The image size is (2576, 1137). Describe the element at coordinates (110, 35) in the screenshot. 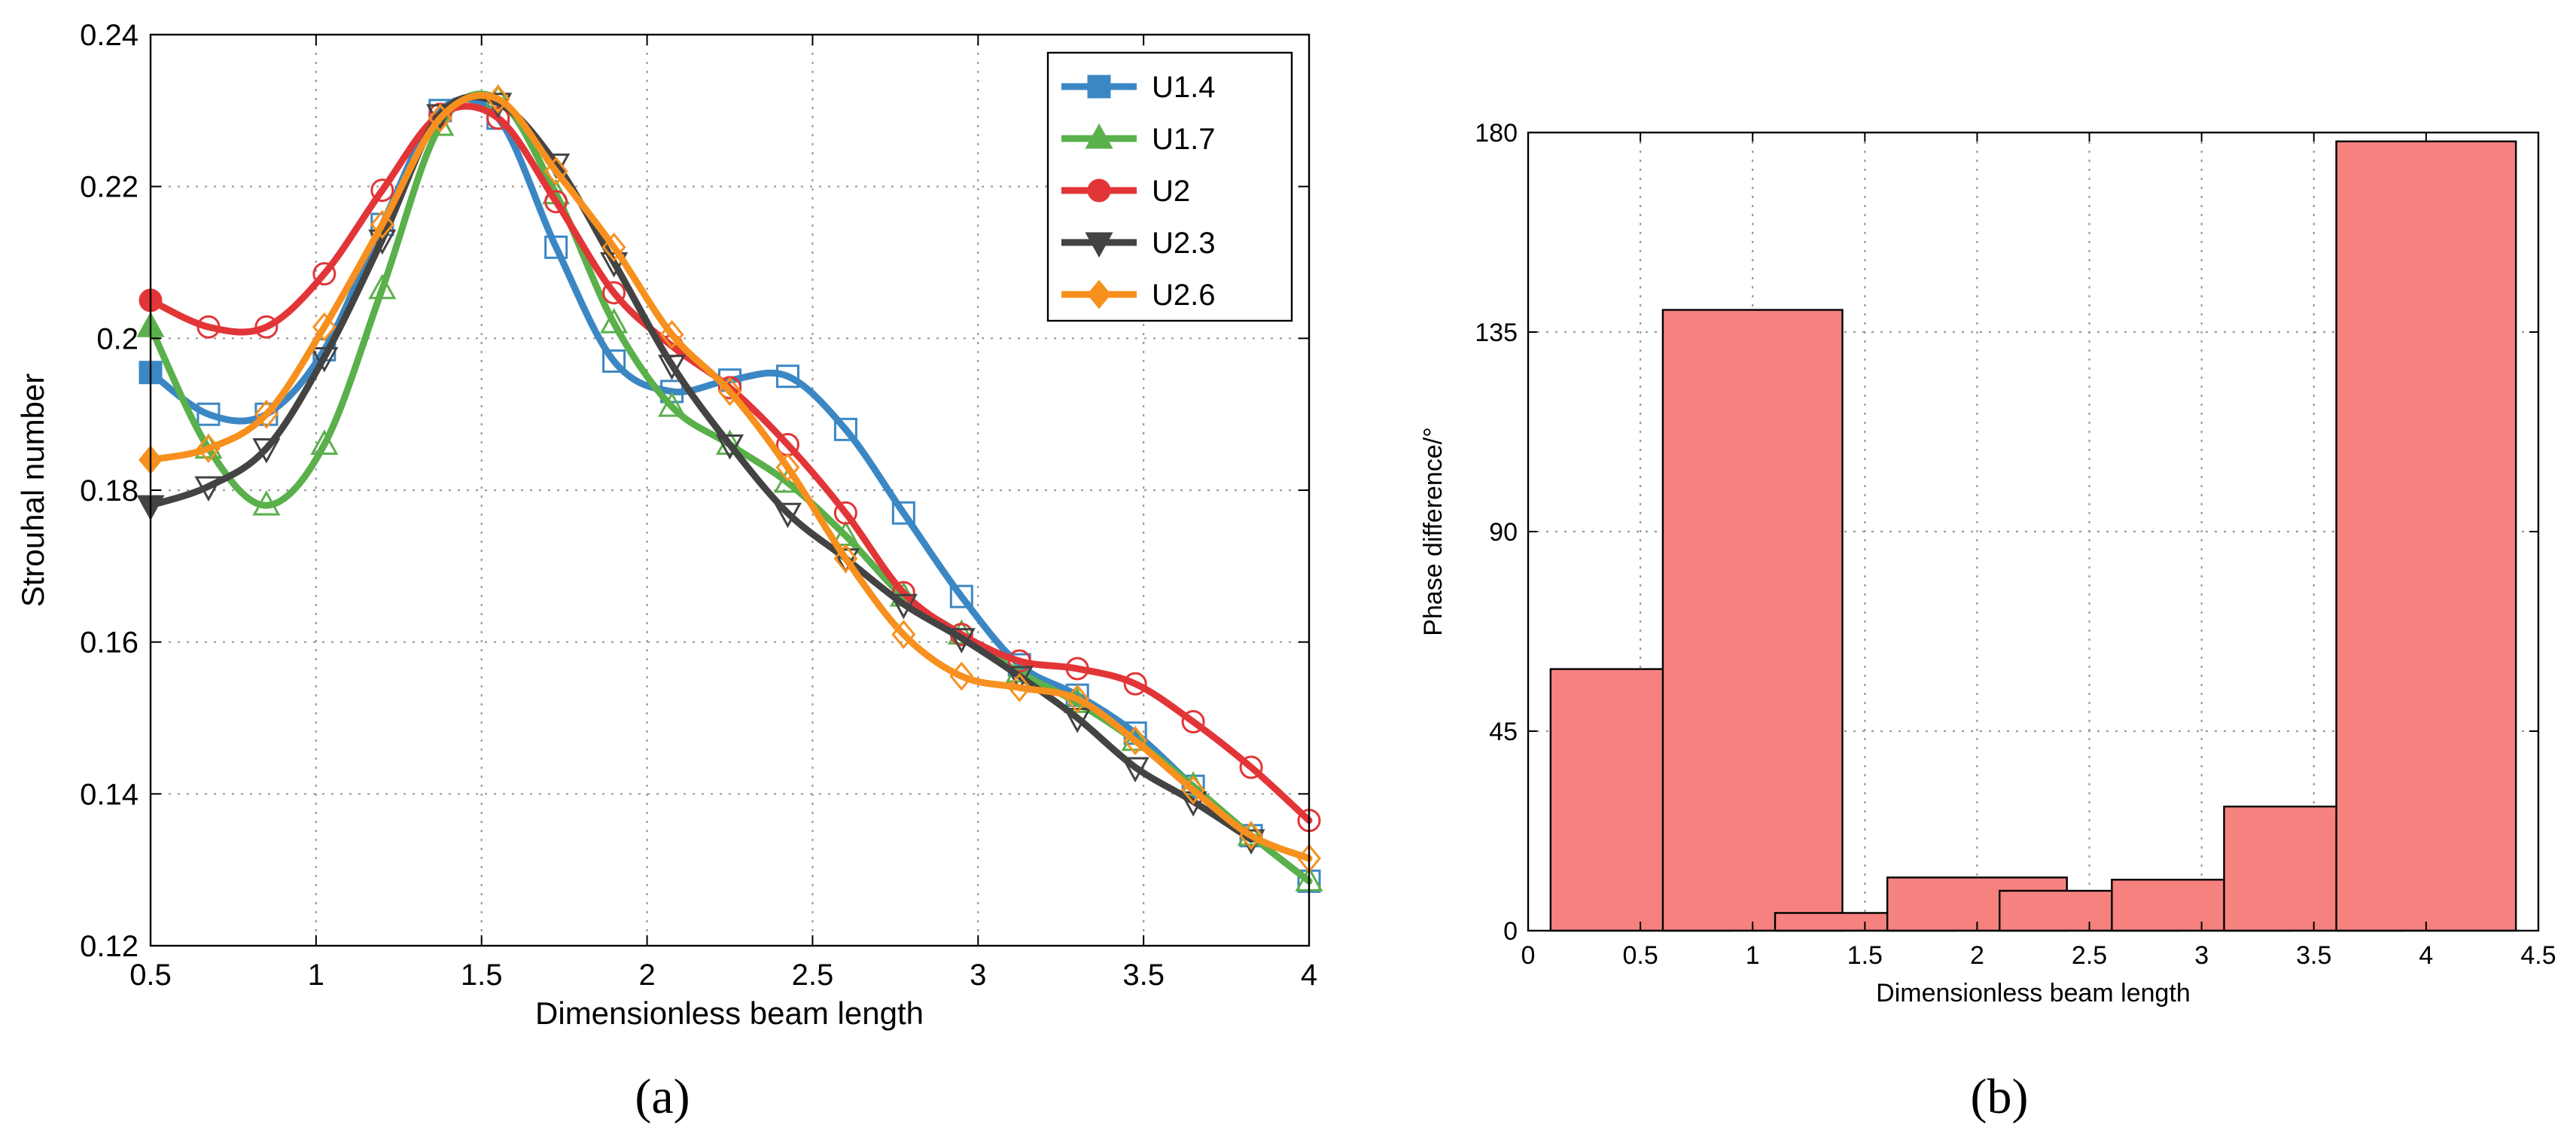

I see `chart-a-y-tick-label: 0.24` at that location.